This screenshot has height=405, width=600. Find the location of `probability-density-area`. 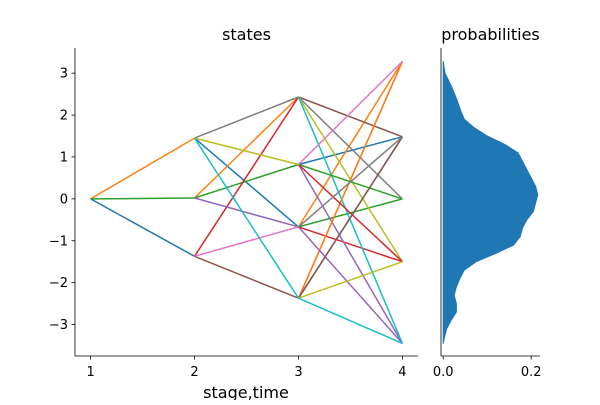

probability-density-area is located at coordinates (490, 202).